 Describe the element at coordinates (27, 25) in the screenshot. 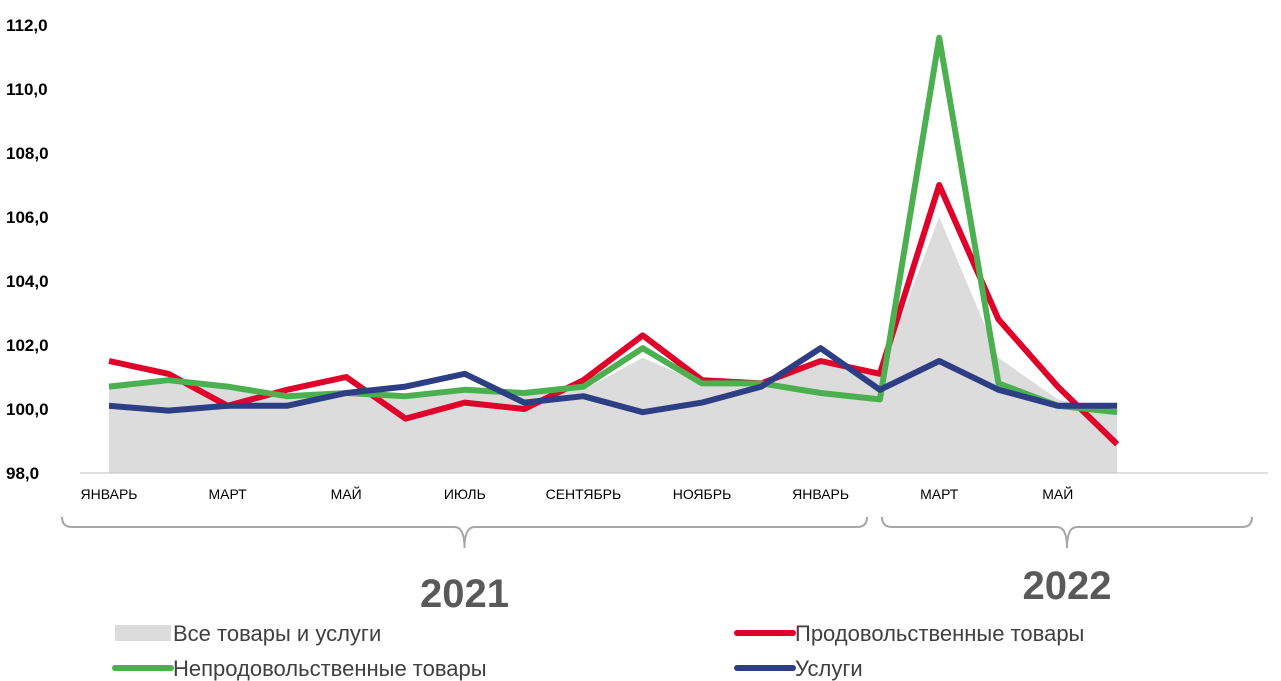

I see `y-tick-label: 112,0` at that location.